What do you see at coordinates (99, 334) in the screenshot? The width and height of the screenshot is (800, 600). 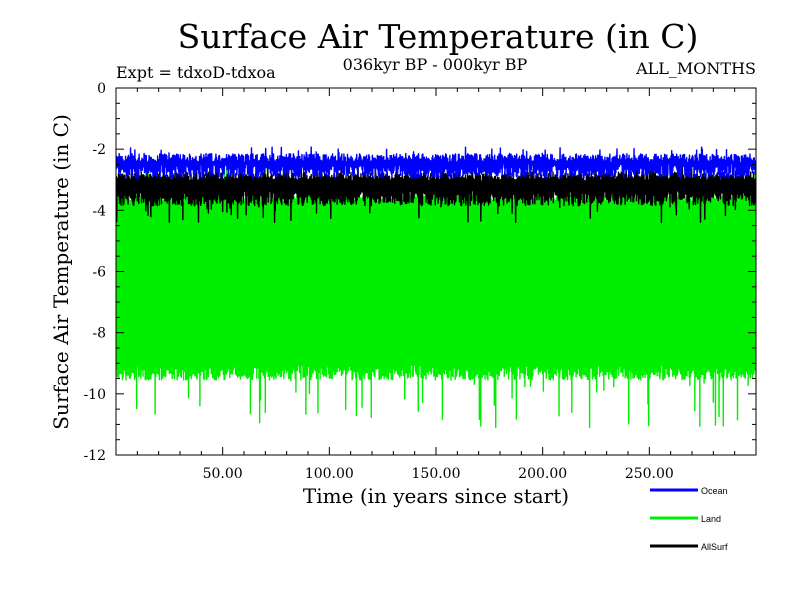 I see `y-tick-label: -8` at bounding box center [99, 334].